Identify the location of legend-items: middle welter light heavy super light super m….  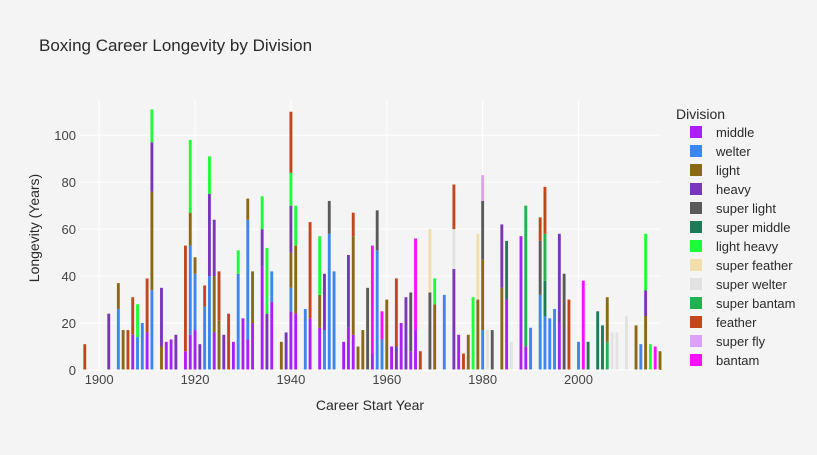
(743, 246).